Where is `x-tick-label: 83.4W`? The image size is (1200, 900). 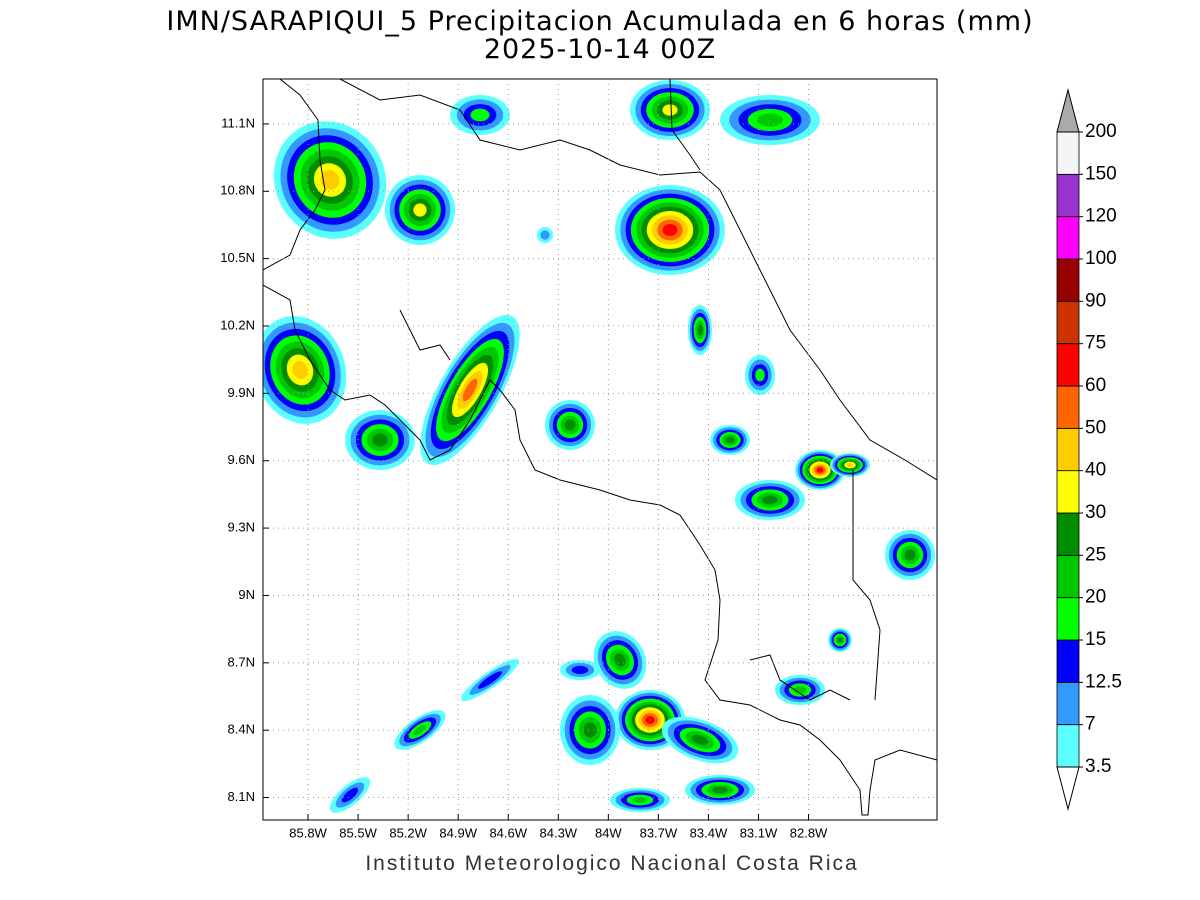
x-tick-label: 83.4W is located at coordinates (709, 832).